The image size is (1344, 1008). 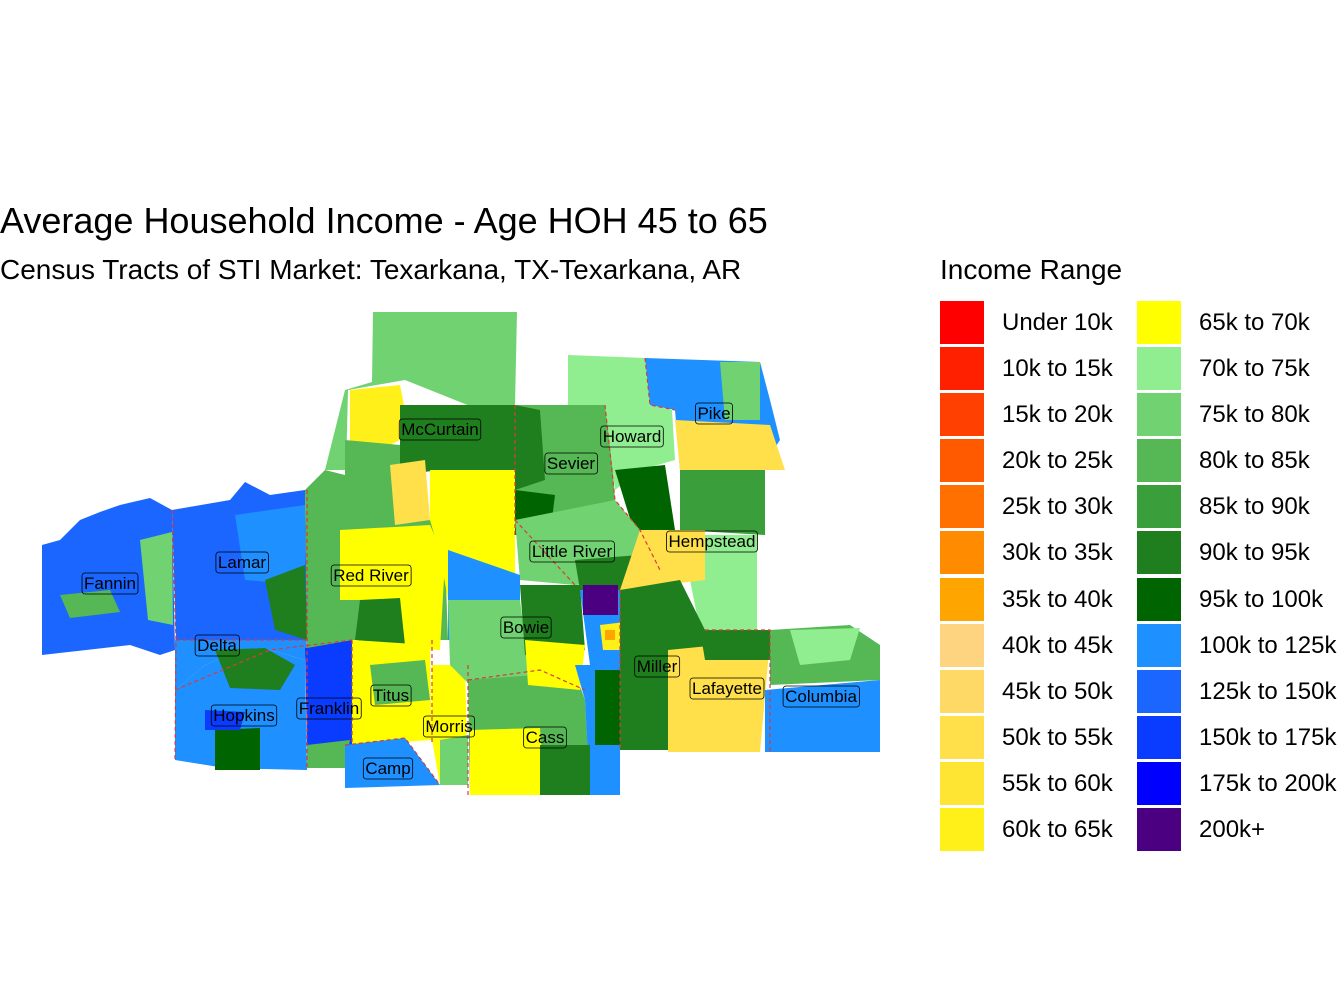 I want to click on tract-miller, so click(x=662, y=665).